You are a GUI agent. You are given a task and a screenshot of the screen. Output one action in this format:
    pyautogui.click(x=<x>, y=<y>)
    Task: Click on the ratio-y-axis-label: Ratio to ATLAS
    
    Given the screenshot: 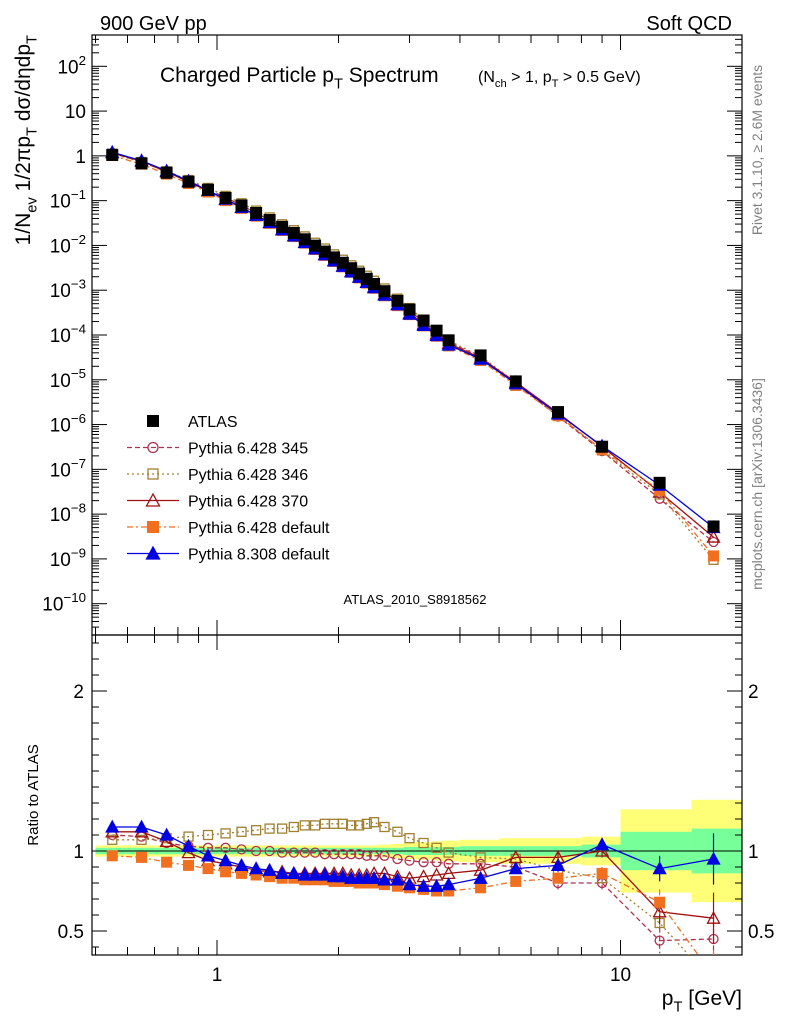 What is the action you would take?
    pyautogui.click(x=33, y=794)
    